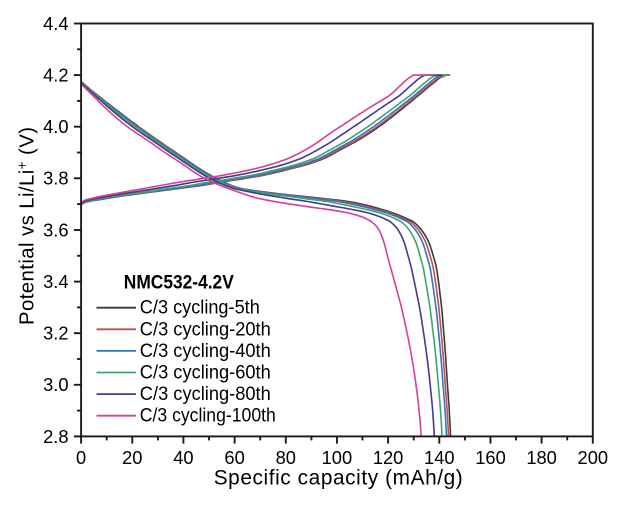 The width and height of the screenshot is (620, 510). I want to click on svg-text: C/3 cycling-5th, so click(200, 308).